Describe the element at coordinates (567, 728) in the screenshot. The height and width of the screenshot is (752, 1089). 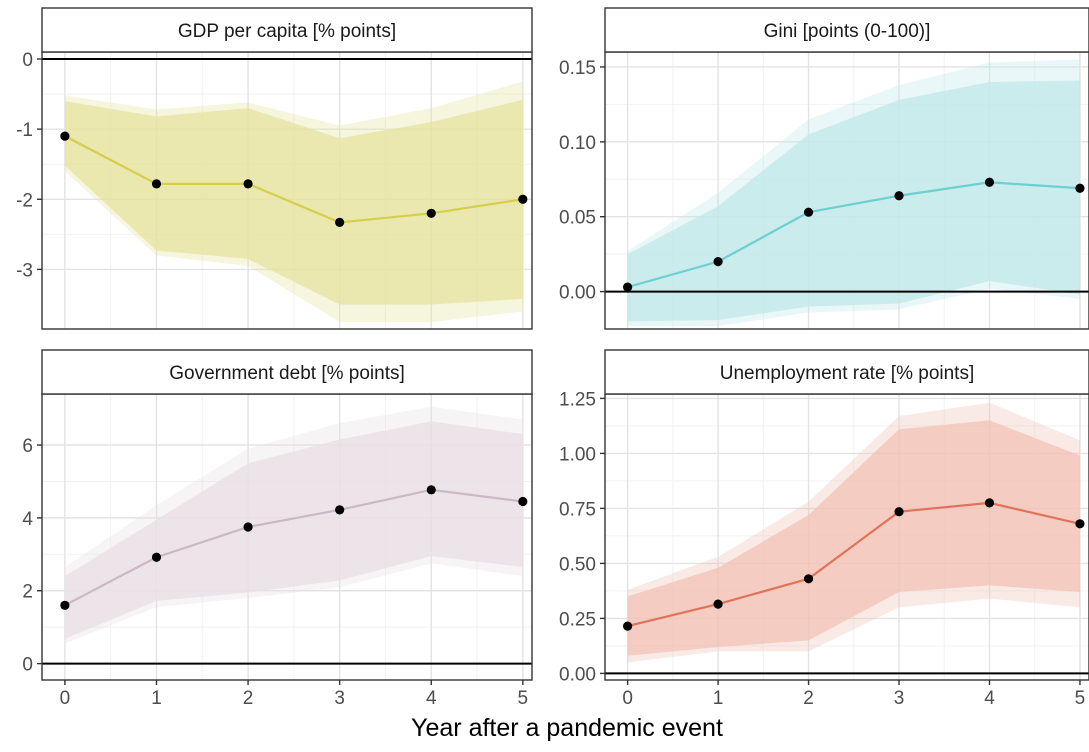
I see `x-axis-title: Year after a pandemic event` at that location.